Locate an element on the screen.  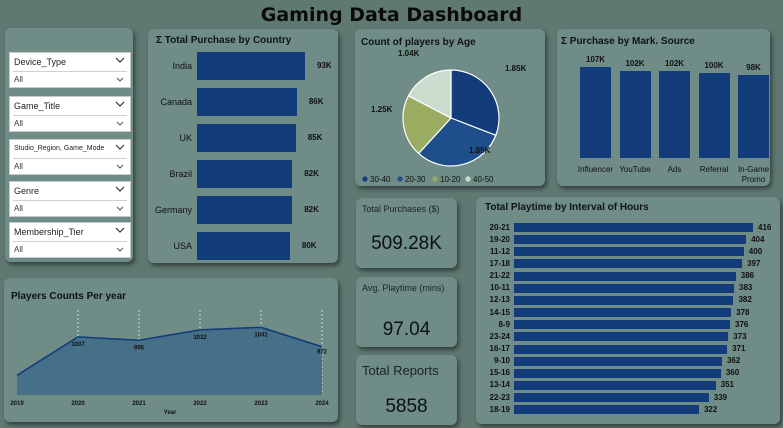
interval-value-label: 416 is located at coordinates (765, 227).